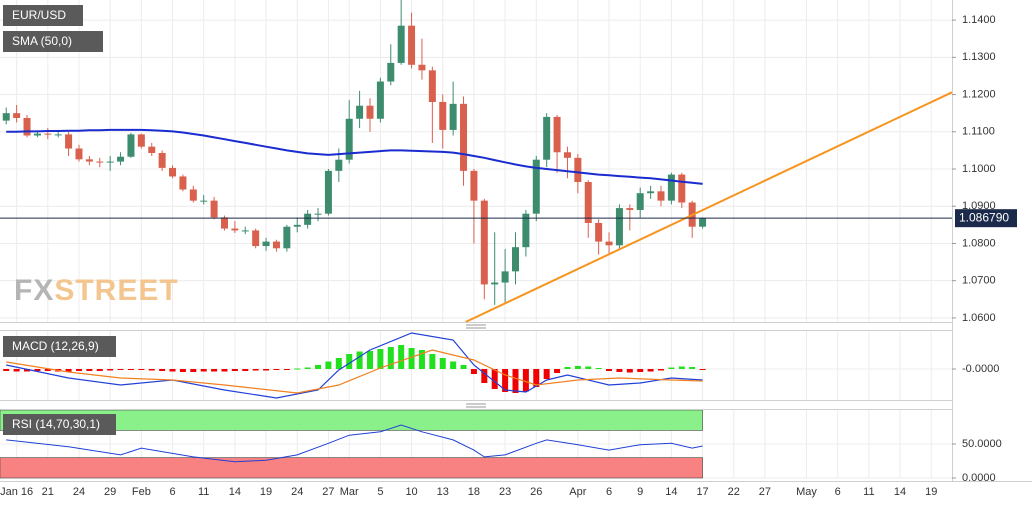 The width and height of the screenshot is (1032, 505). Describe the element at coordinates (806, 492) in the screenshot. I see `x-tick-label: May` at that location.